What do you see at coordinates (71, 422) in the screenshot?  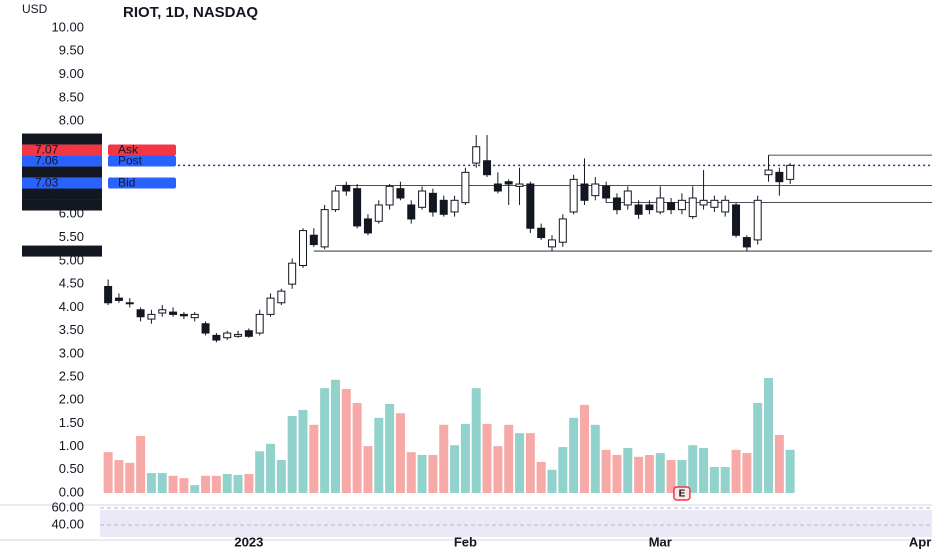 I see `volume-tick-label: 1.50` at bounding box center [71, 422].